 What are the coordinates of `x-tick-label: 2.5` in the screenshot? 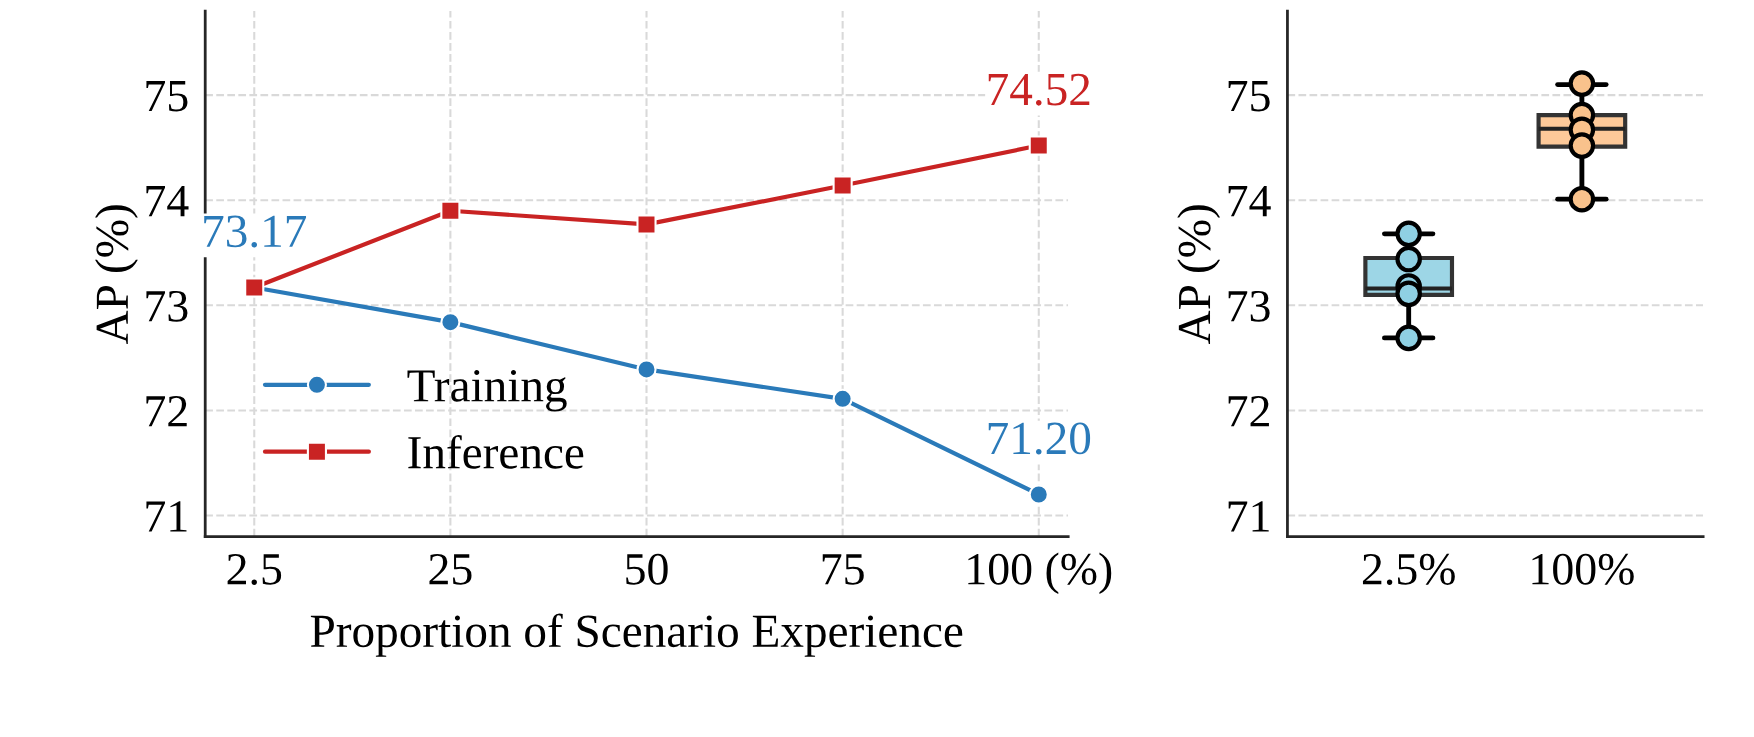 It's located at (254, 569).